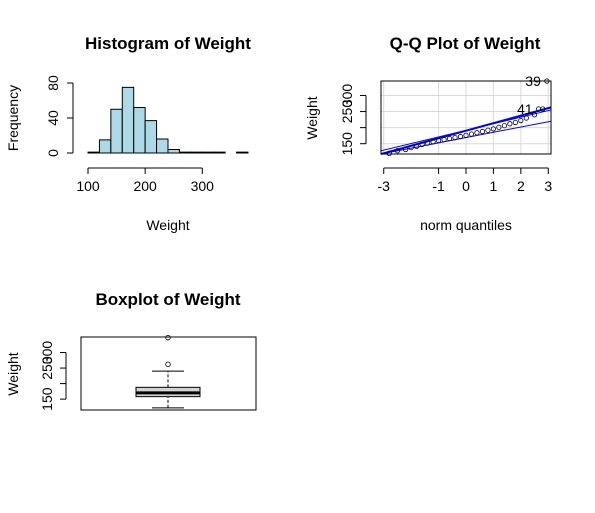 The image size is (595, 513). What do you see at coordinates (312, 117) in the screenshot?
I see `qq-y-label: Weight` at bounding box center [312, 117].